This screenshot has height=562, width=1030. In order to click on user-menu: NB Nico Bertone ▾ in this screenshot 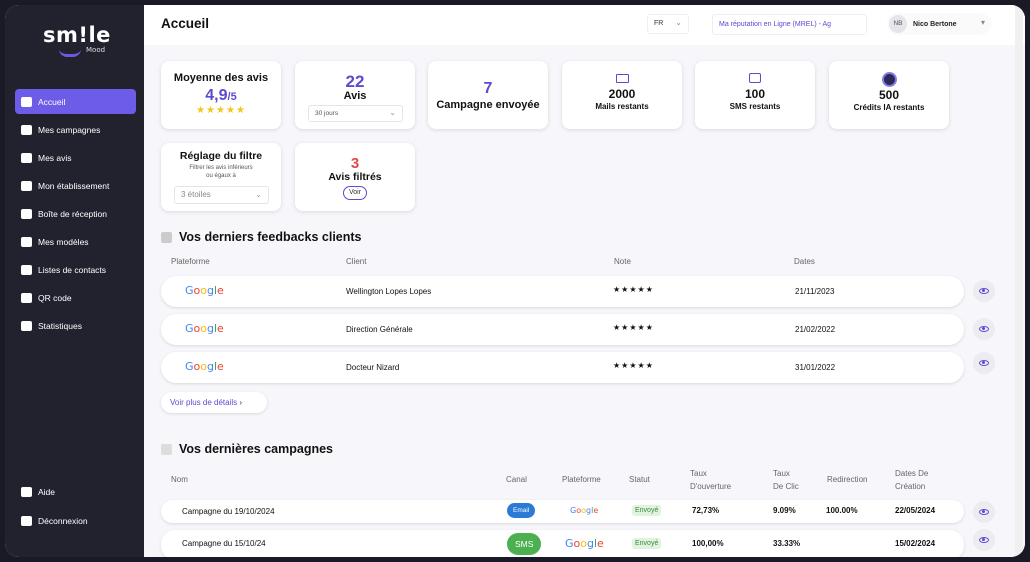, I will do `click(939, 24)`.